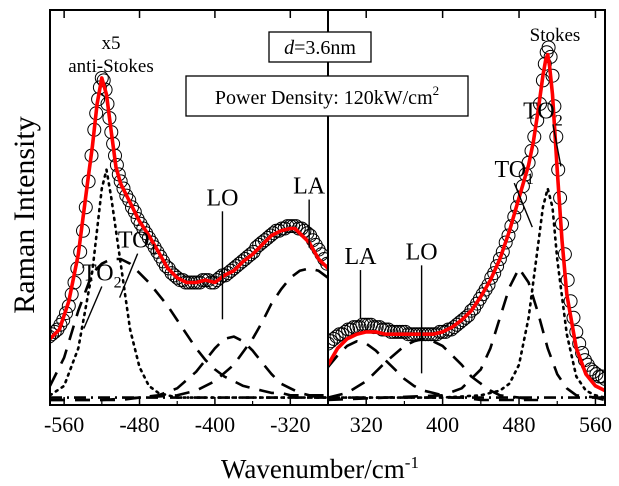 Image resolution: width=619 pixels, height=486 pixels. I want to click on diameter-text: d=3.6nm, so click(320, 48).